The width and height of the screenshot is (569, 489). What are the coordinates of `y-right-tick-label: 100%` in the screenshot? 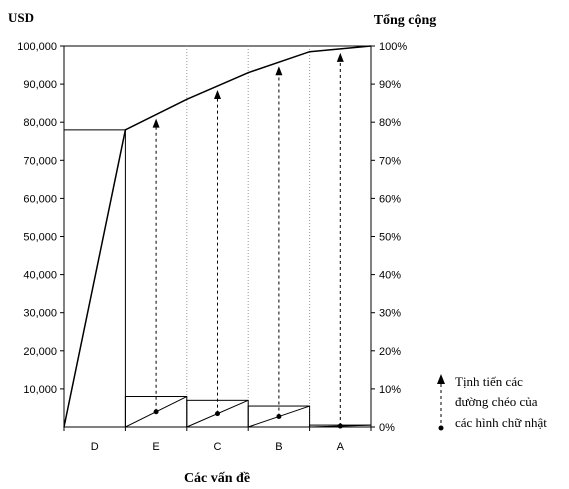 It's located at (393, 47).